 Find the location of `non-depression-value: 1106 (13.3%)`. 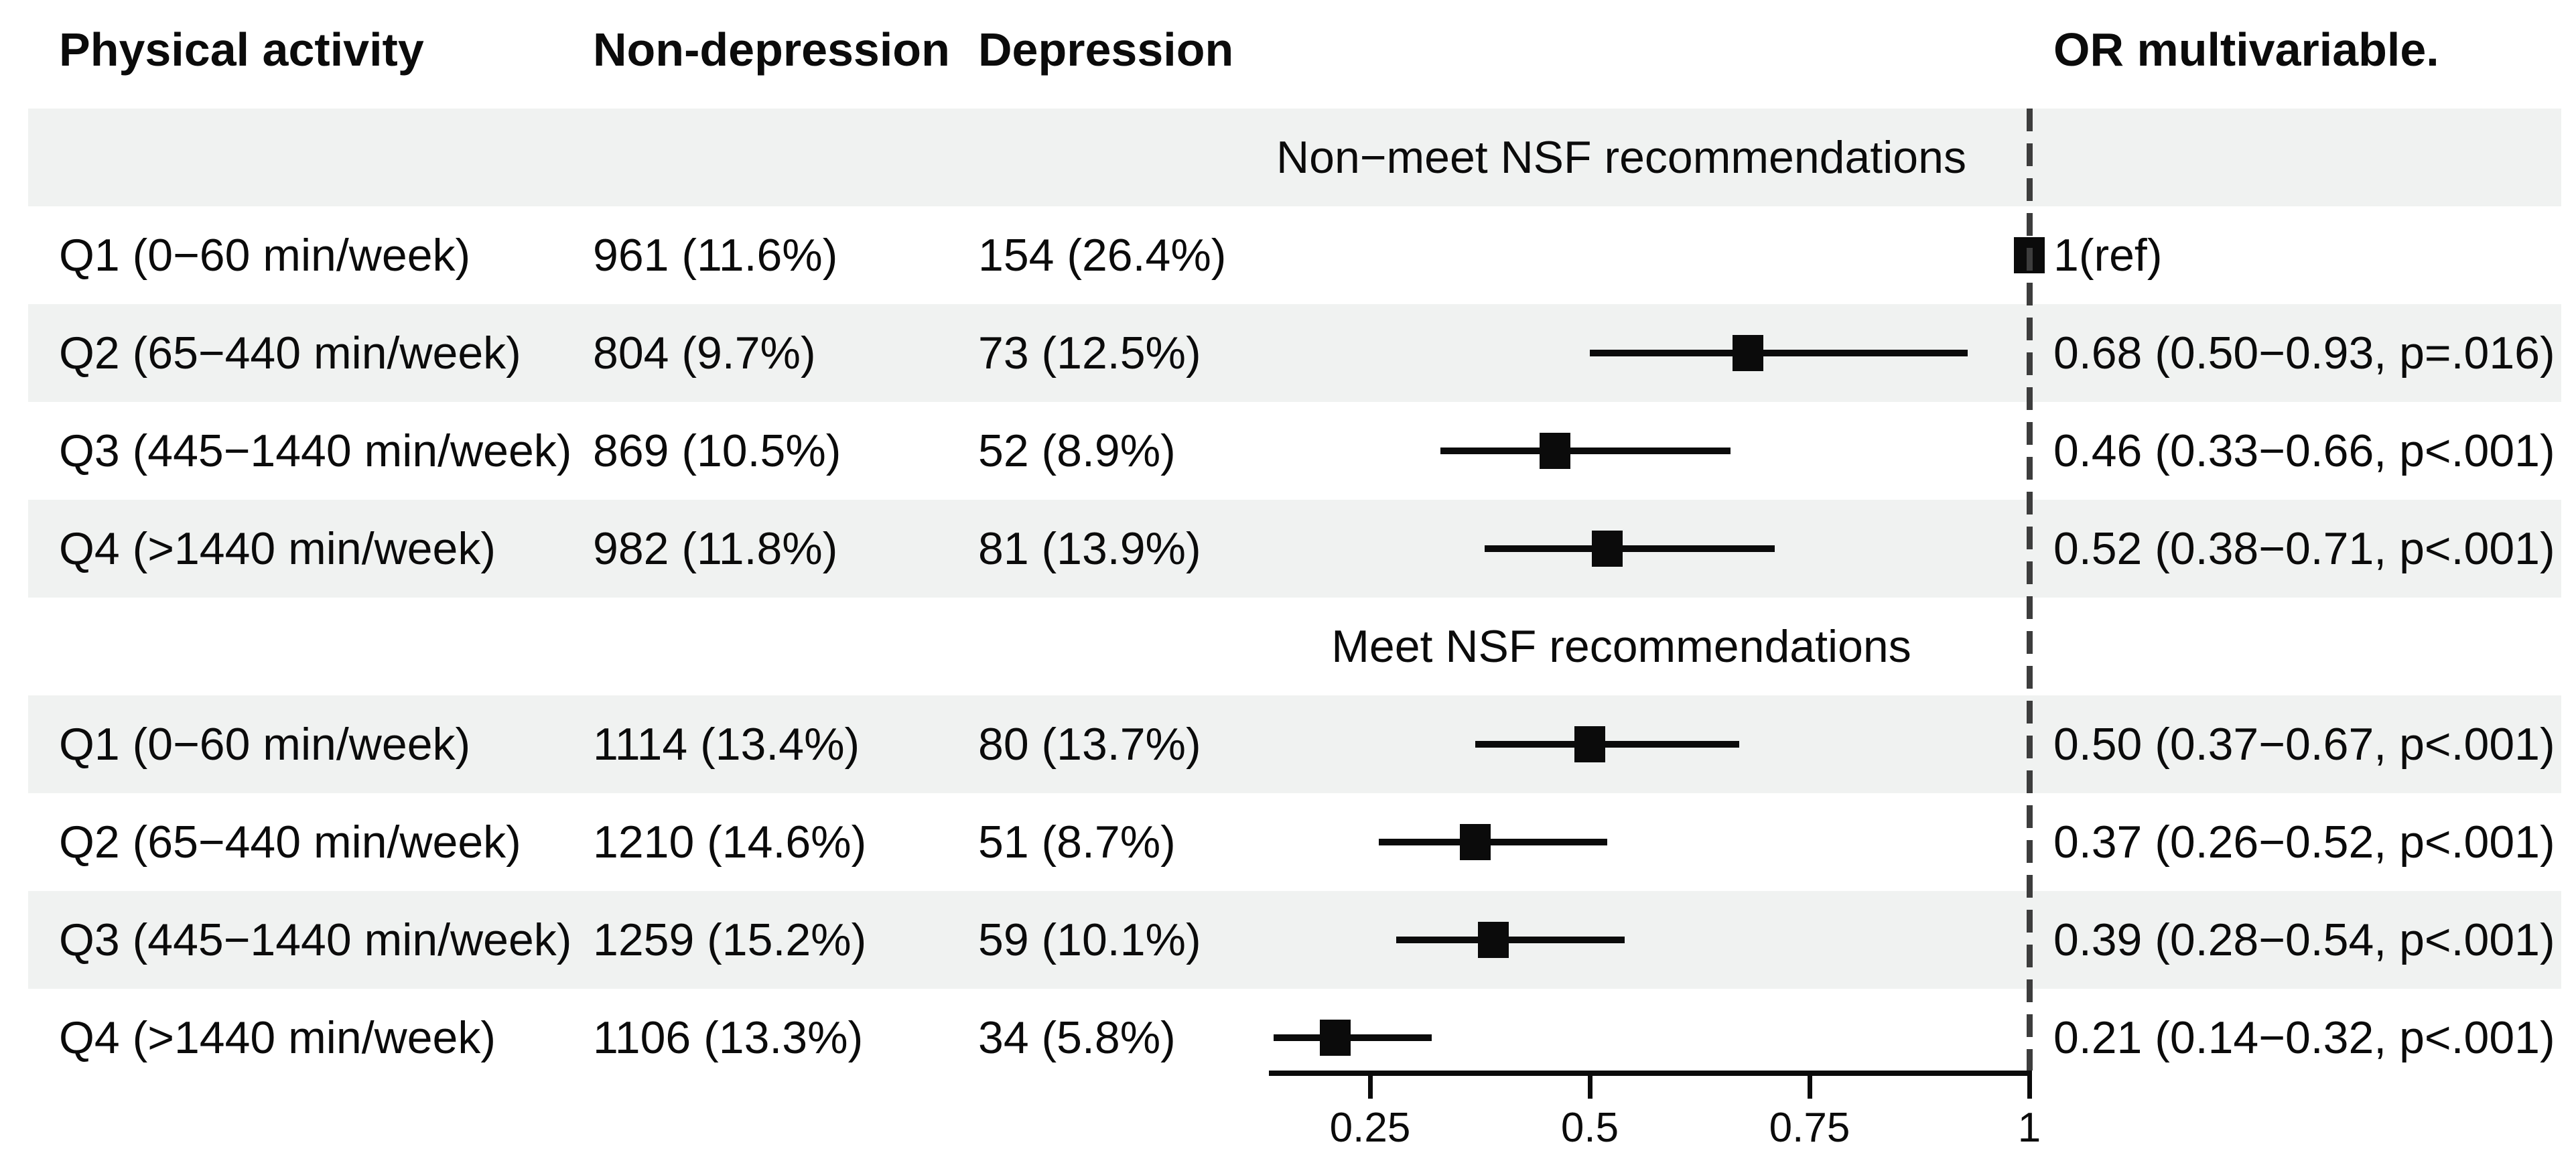

non-depression-value: 1106 (13.3%) is located at coordinates (728, 1037).